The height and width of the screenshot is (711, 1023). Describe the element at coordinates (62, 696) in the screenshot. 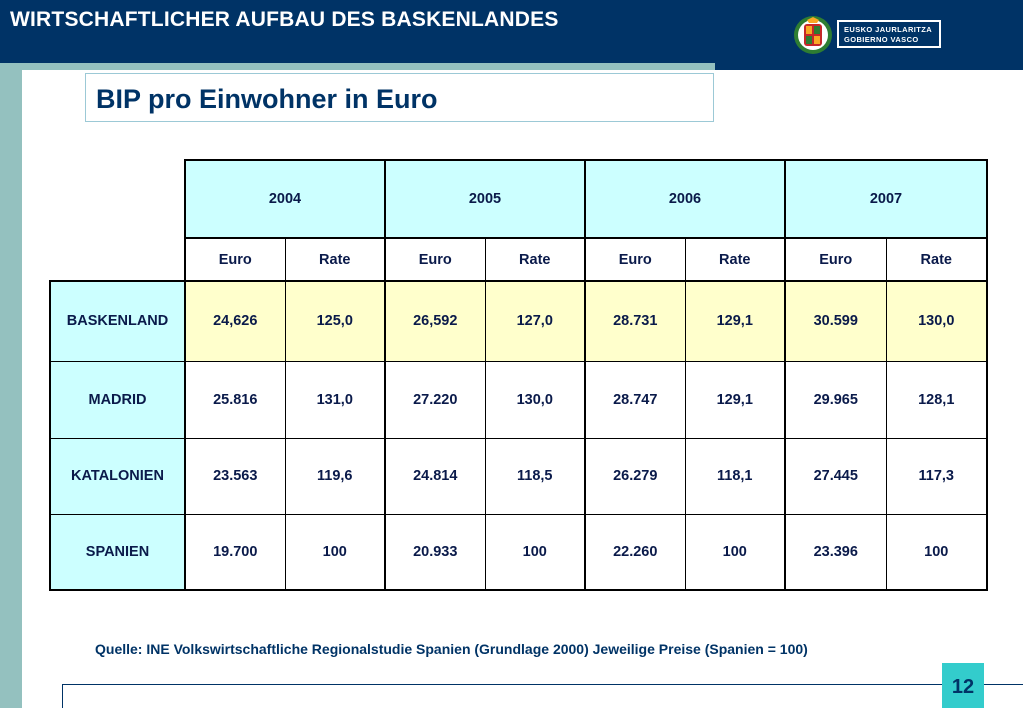

I see `footer-rule-vertical` at that location.